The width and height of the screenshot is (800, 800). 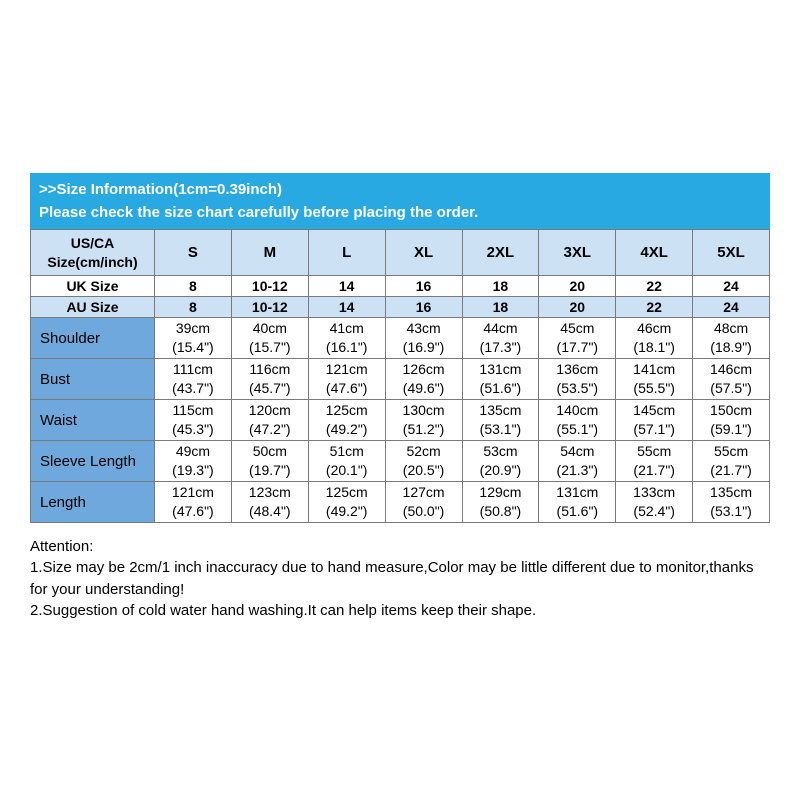 What do you see at coordinates (654, 502) in the screenshot?
I see `measure-value: 133cm (52.4")` at bounding box center [654, 502].